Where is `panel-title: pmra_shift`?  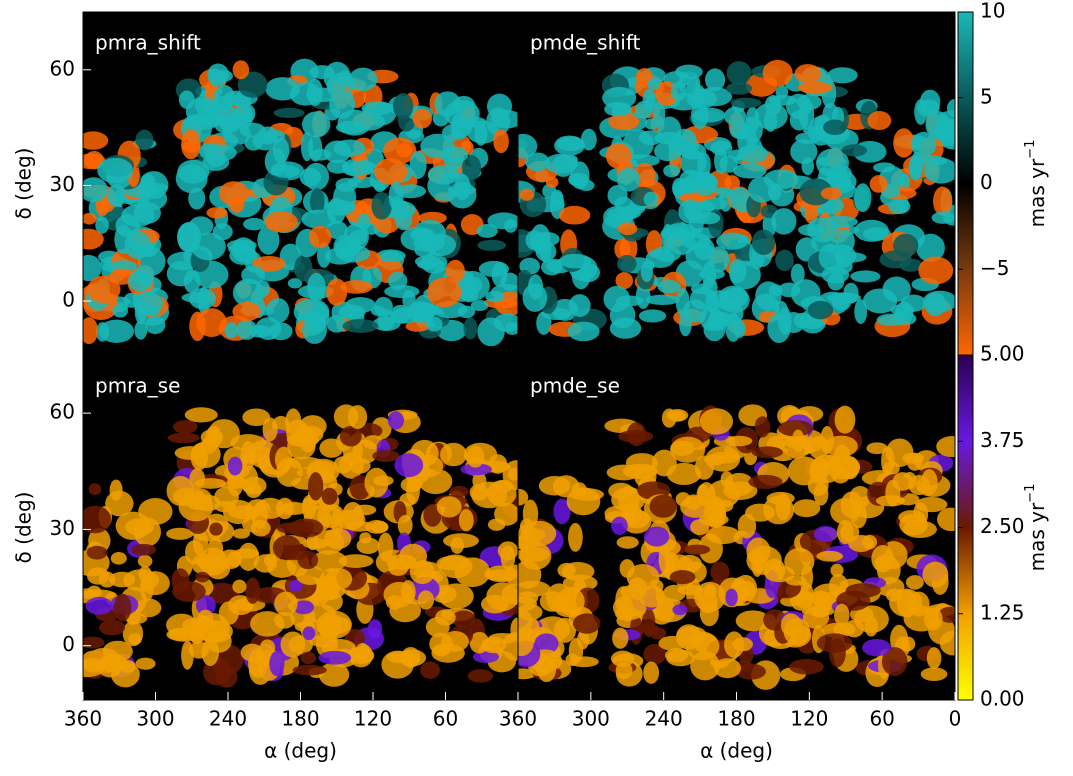
panel-title: pmra_shift is located at coordinates (148, 43).